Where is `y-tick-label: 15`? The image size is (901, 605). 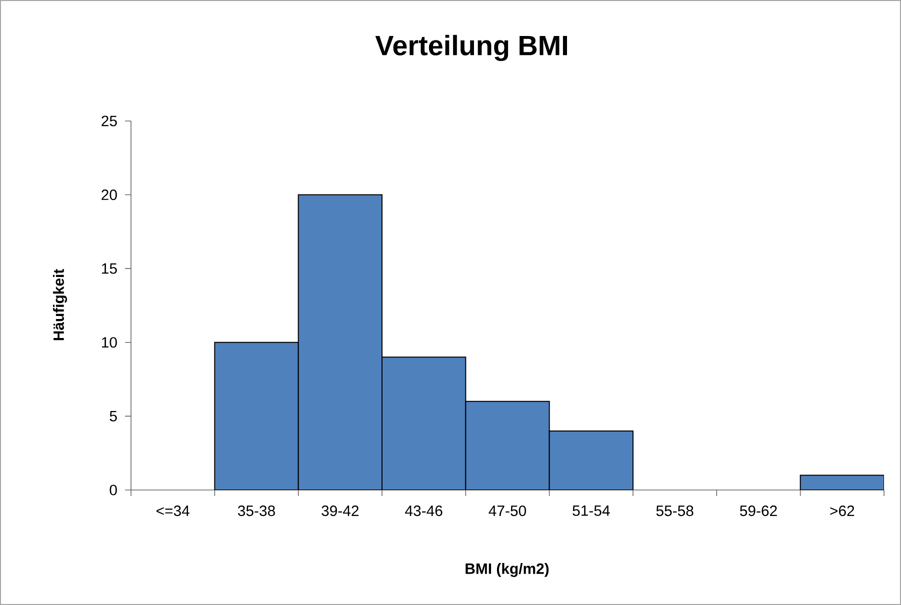
y-tick-label: 15 is located at coordinates (109, 268).